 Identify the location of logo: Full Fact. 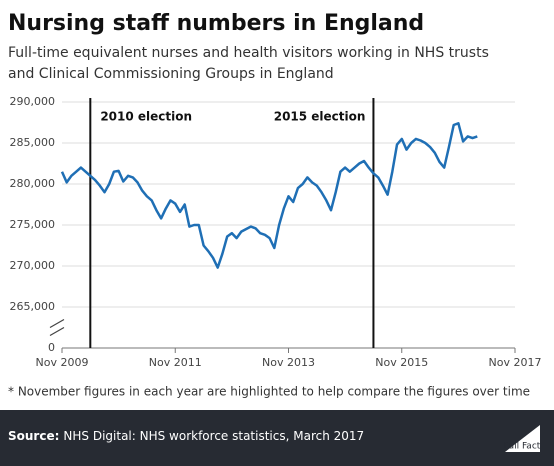
(522, 447).